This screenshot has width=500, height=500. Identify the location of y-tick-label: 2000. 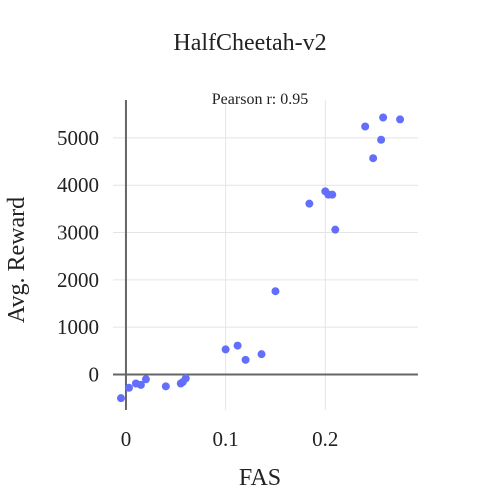
(78, 280).